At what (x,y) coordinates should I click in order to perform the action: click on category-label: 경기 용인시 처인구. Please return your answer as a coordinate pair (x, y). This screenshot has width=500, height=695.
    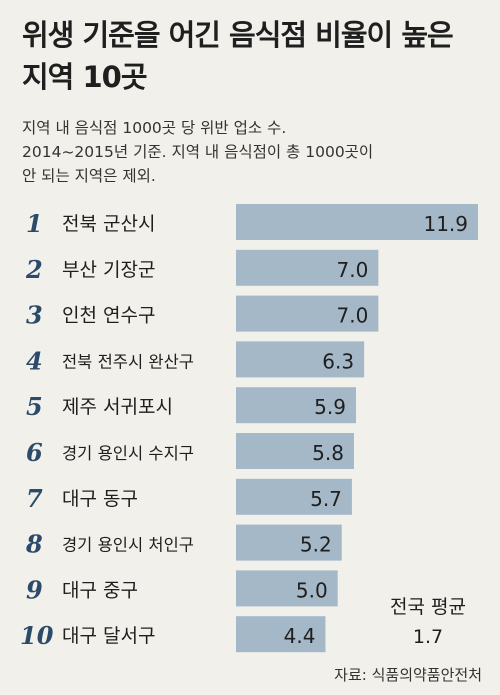
    Looking at the image, I should click on (128, 545).